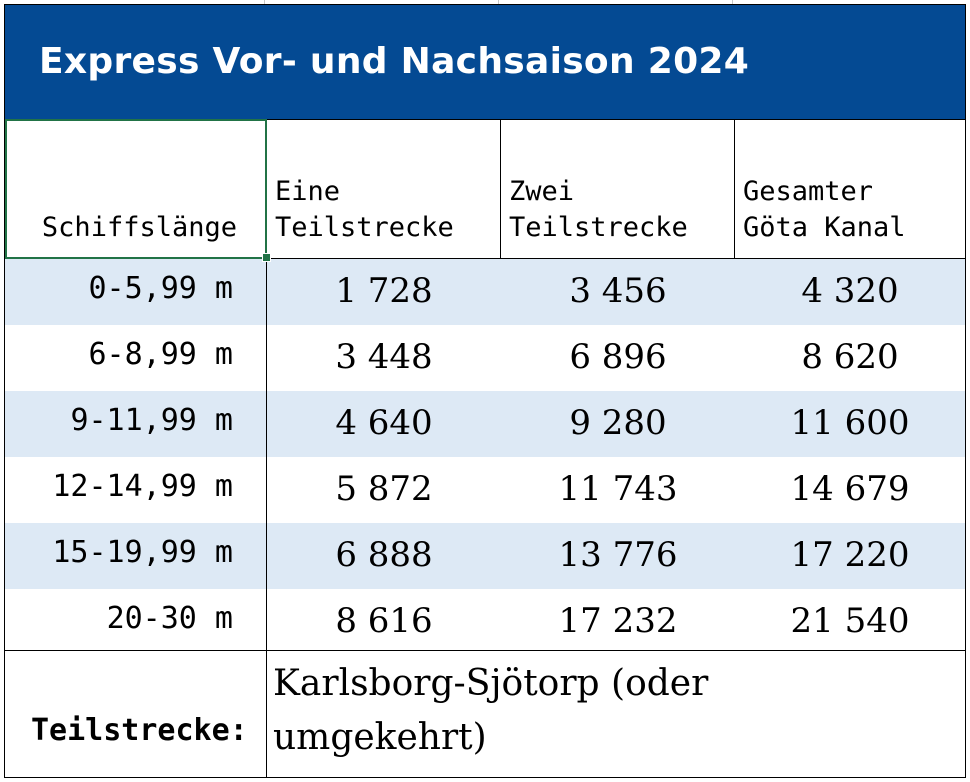 Image resolution: width=970 pixels, height=782 pixels. I want to click on value-two: 3 456, so click(618, 291).